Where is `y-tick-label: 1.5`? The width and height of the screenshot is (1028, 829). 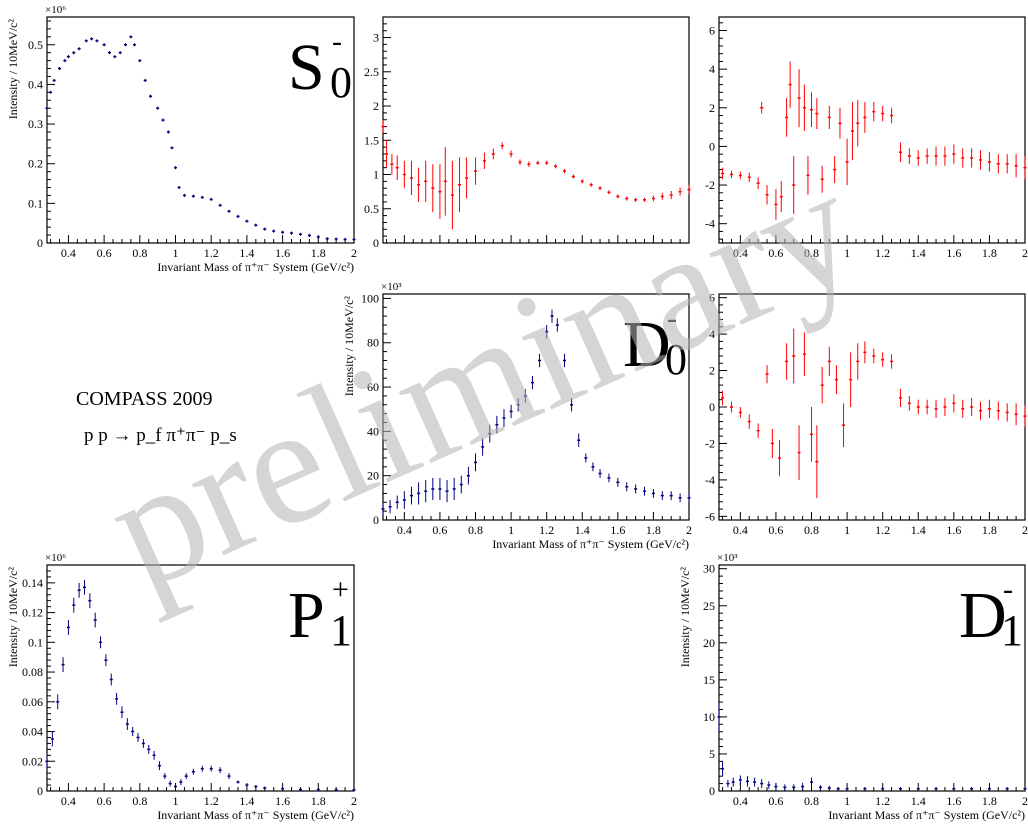 y-tick-label: 1.5 is located at coordinates (371, 140).